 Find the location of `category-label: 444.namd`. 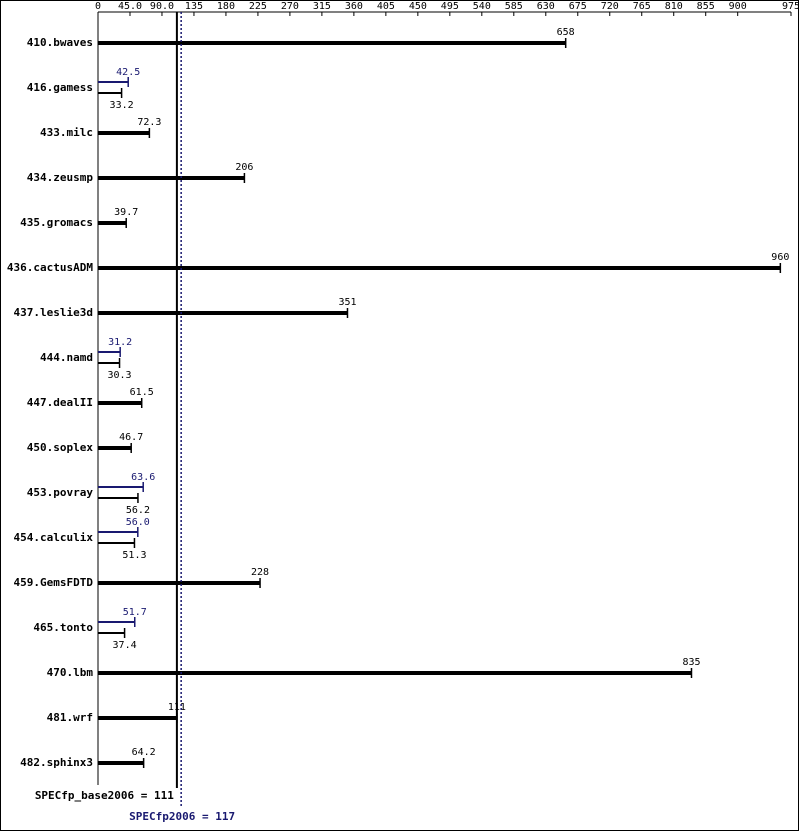

category-label: 444.namd is located at coordinates (66, 357).